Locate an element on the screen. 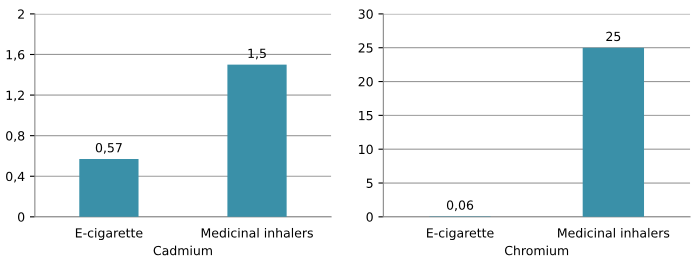 The height and width of the screenshot is (278, 697). y-tick-label: 10 is located at coordinates (366, 149).